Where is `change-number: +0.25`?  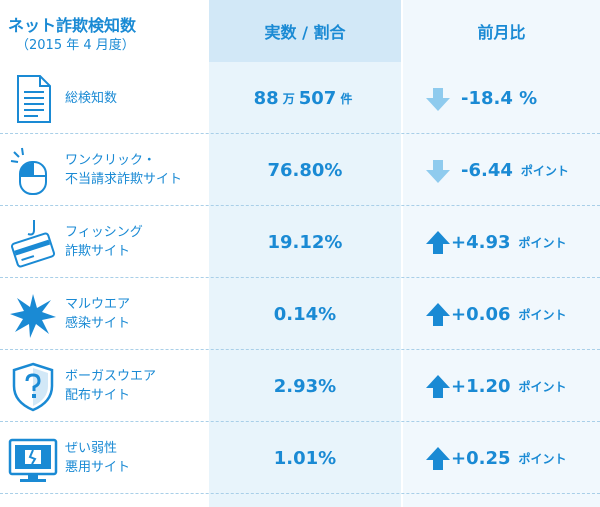
change-number: +0.25 is located at coordinates (481, 458).